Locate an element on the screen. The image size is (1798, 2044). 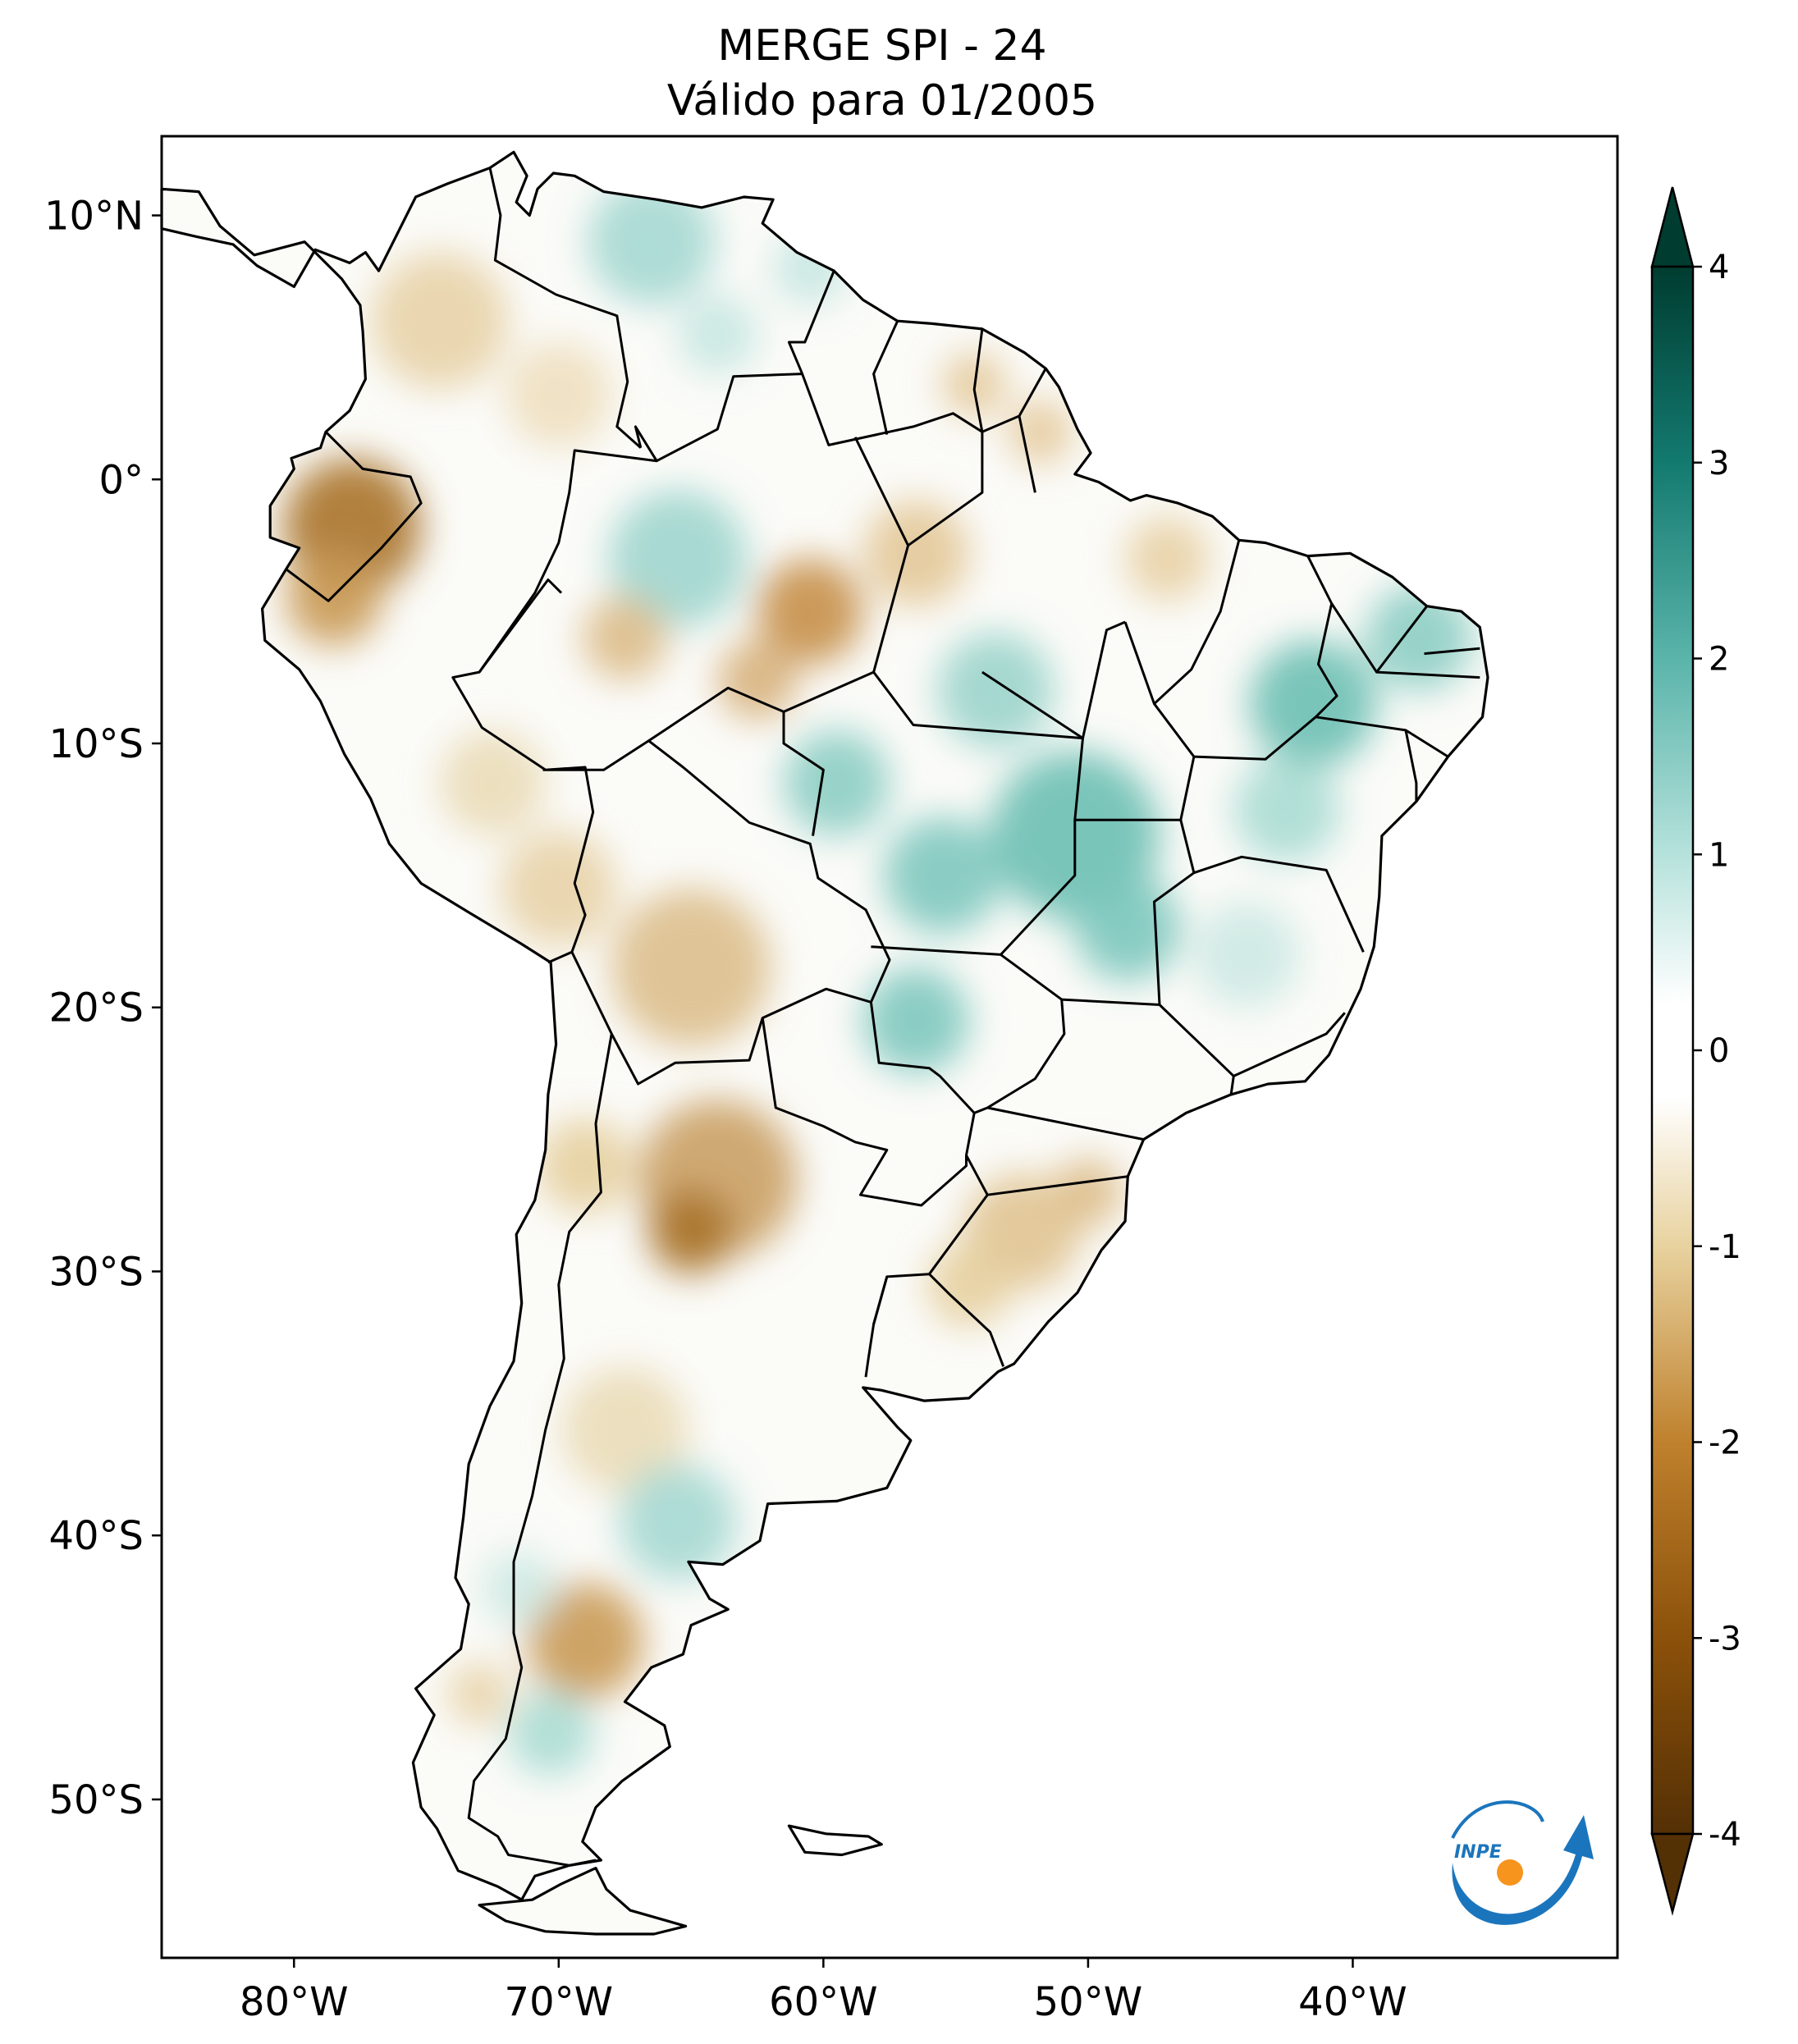
logo-arrow-icon is located at coordinates (1523, 1870).